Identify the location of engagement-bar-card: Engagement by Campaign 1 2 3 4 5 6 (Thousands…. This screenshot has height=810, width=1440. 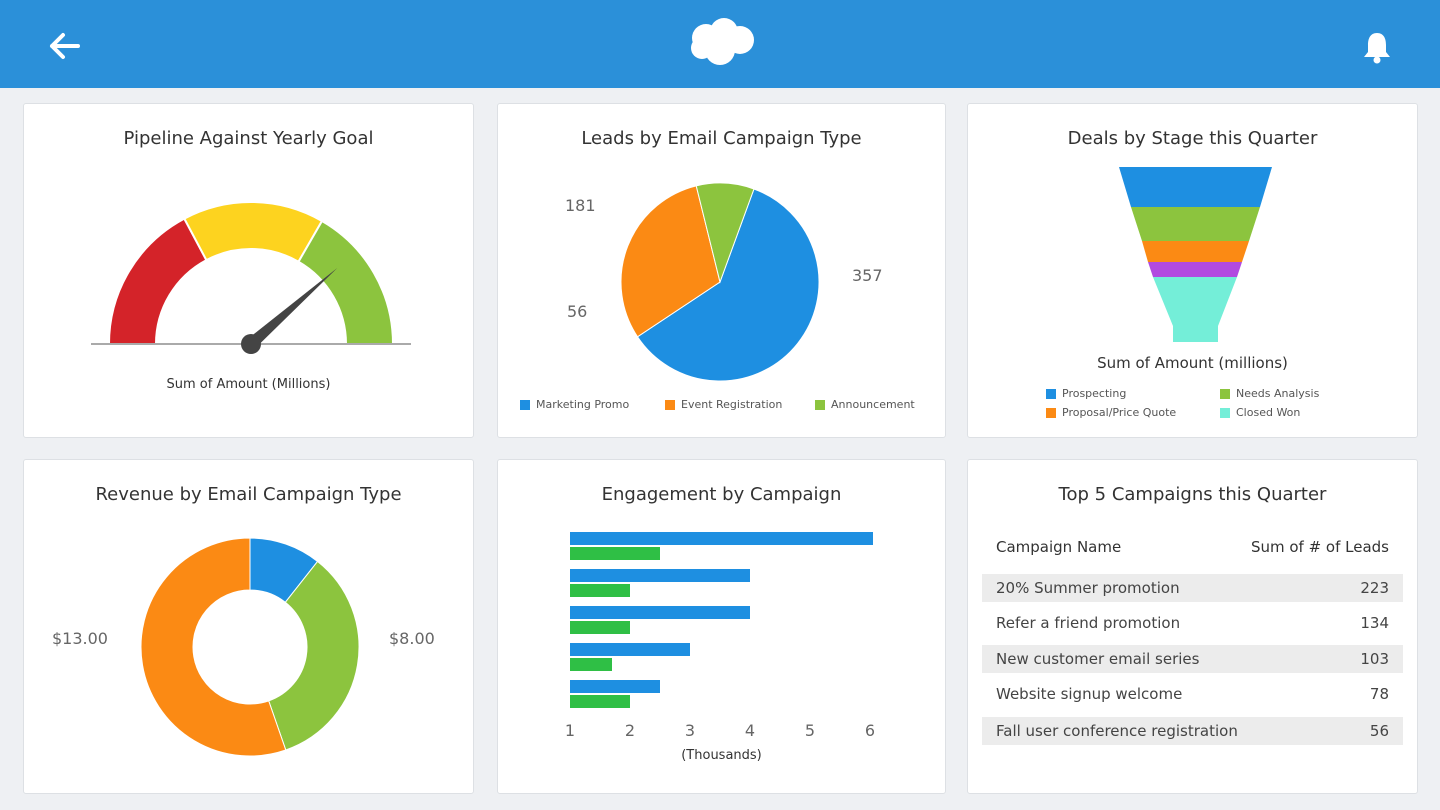
(721, 626).